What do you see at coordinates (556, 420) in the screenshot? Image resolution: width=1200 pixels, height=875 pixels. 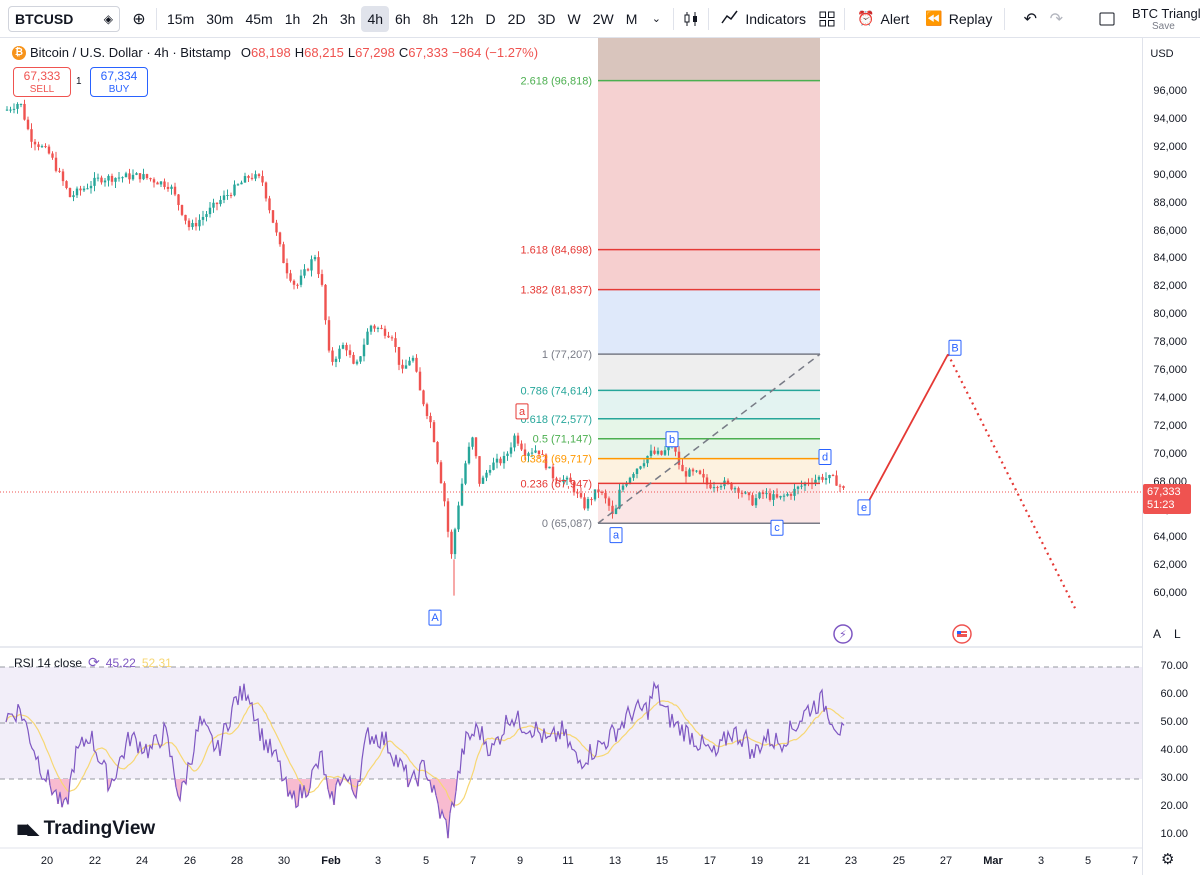 I see `fib-level-label: 0.618 (72,577)` at bounding box center [556, 420].